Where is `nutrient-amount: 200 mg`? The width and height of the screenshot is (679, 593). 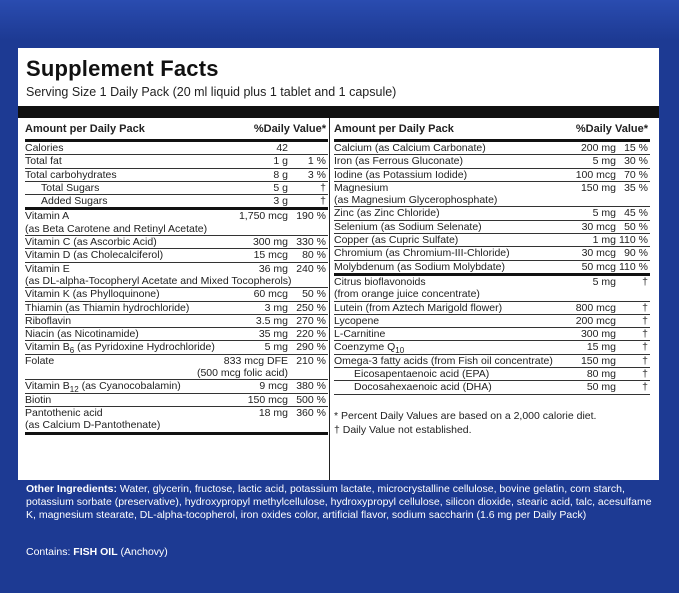
nutrient-amount: 200 mg is located at coordinates (598, 148).